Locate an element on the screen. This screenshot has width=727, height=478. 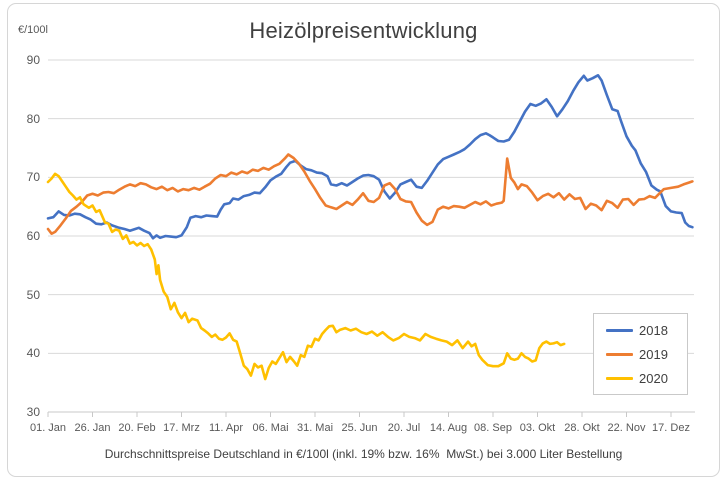
legend-item-2020: 2020 is located at coordinates (646, 378).